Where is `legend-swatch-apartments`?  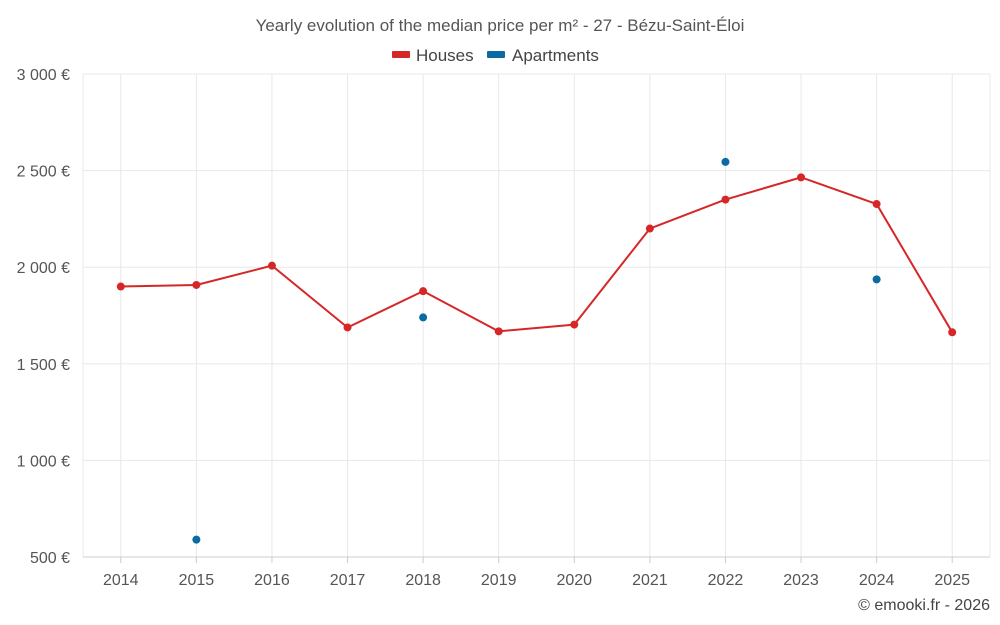 legend-swatch-apartments is located at coordinates (496, 54).